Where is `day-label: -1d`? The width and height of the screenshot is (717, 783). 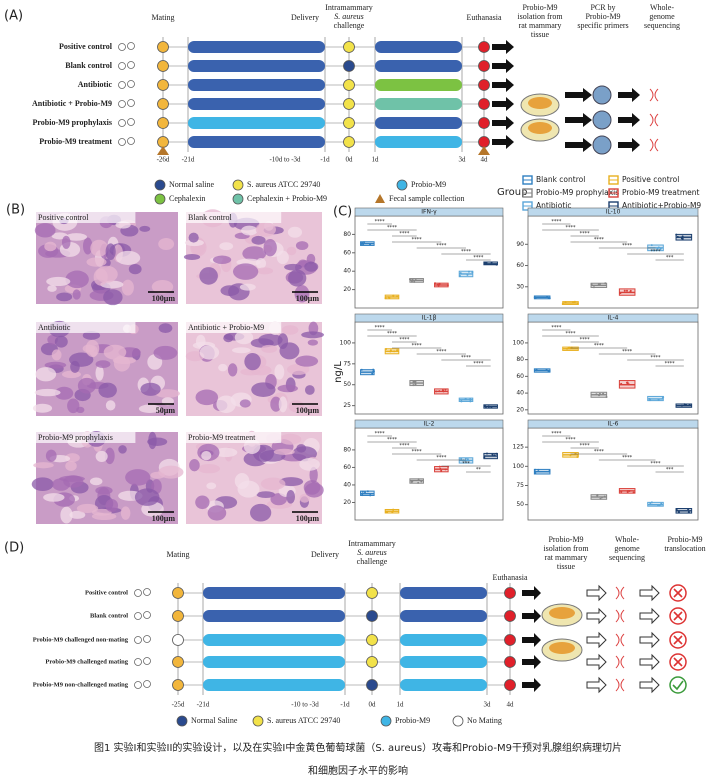 day-label: -1d is located at coordinates (345, 705).